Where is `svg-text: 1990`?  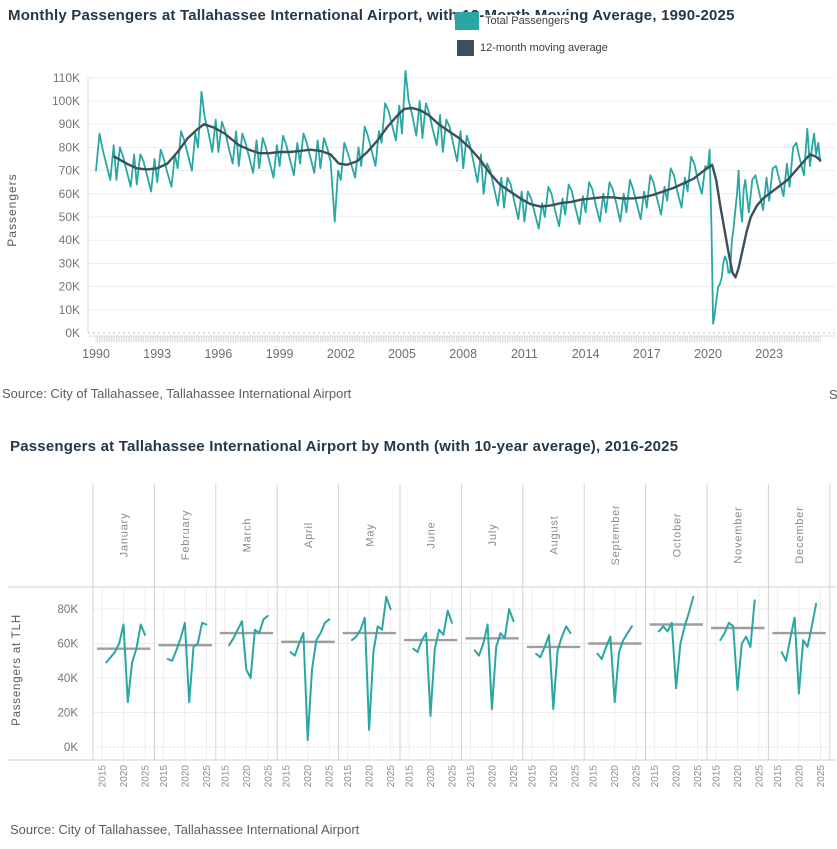
svg-text: 1990 is located at coordinates (96, 354).